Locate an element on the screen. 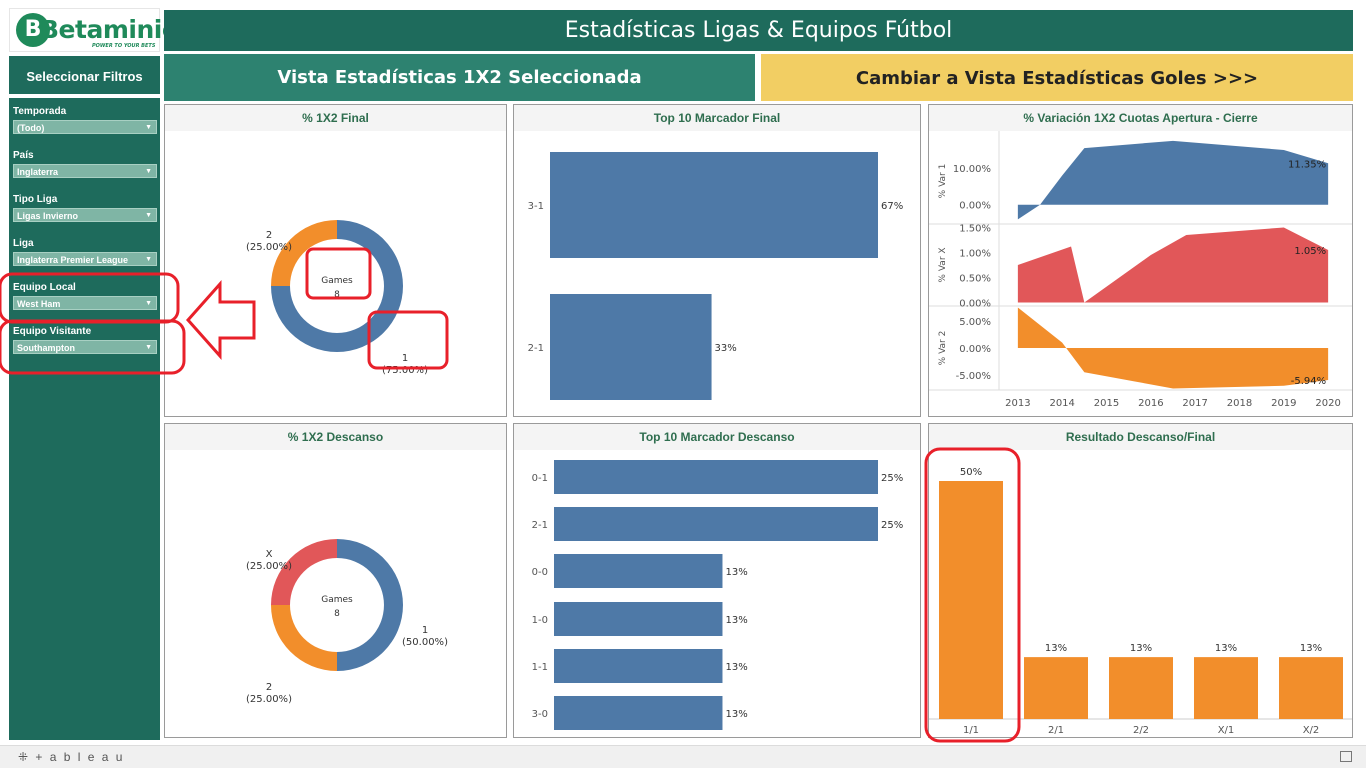 This screenshot has height=768, width=1366. page-title: Estadísticas Ligas & Equipos Fútbol is located at coordinates (758, 30).